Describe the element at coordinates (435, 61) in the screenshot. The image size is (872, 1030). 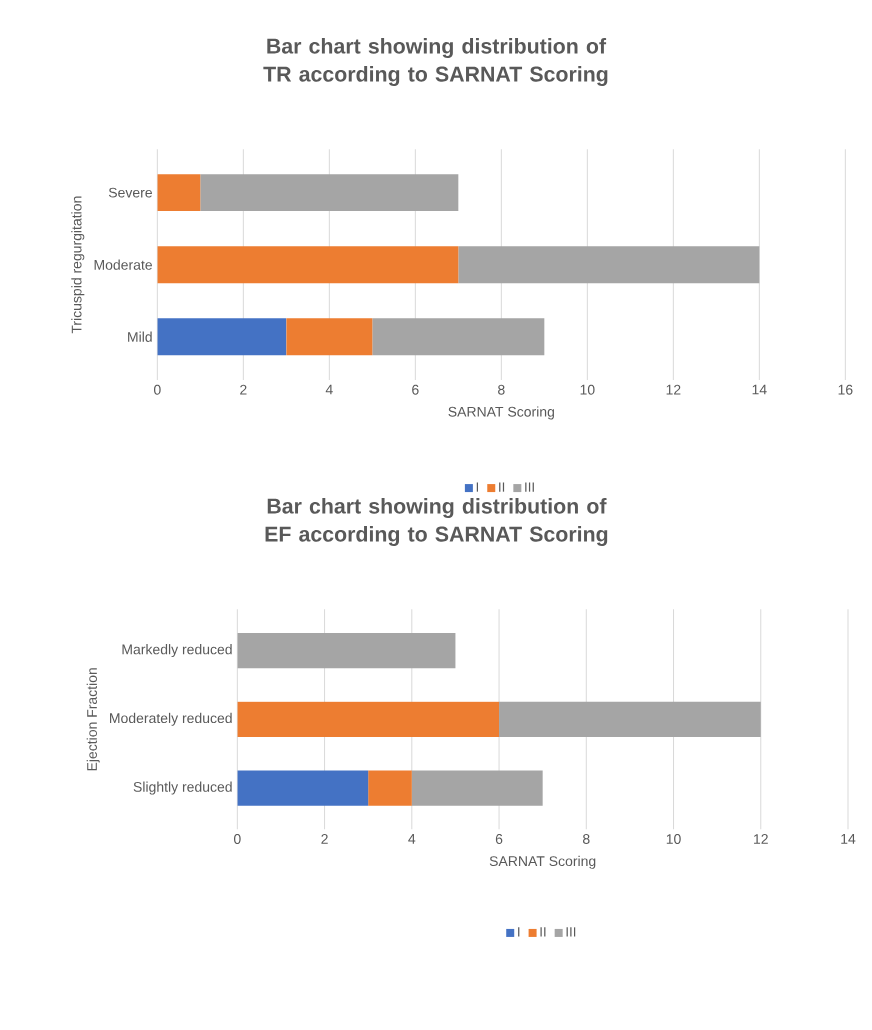
I see `chart-title: Bar chart showing distribution of TR according to SARNAT Scoring` at that location.